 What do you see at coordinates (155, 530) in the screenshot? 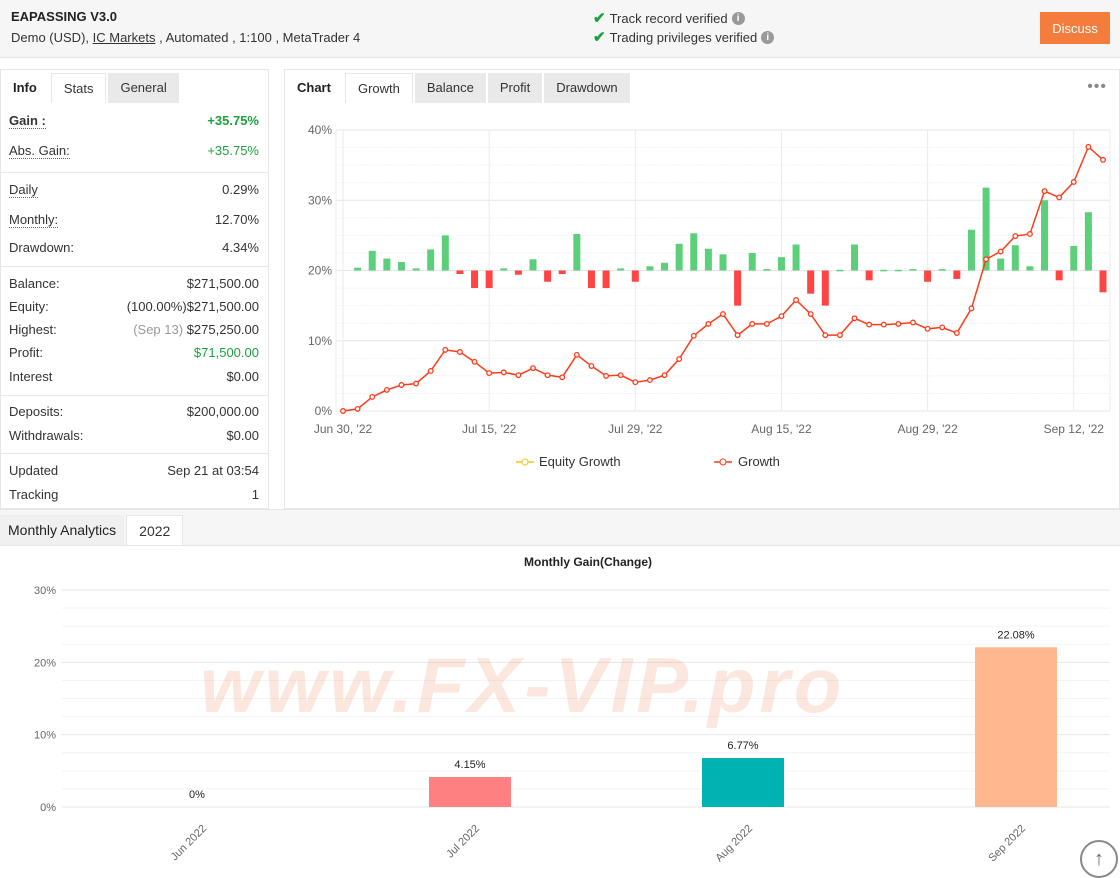
I see `tab-2022: 2022` at bounding box center [155, 530].